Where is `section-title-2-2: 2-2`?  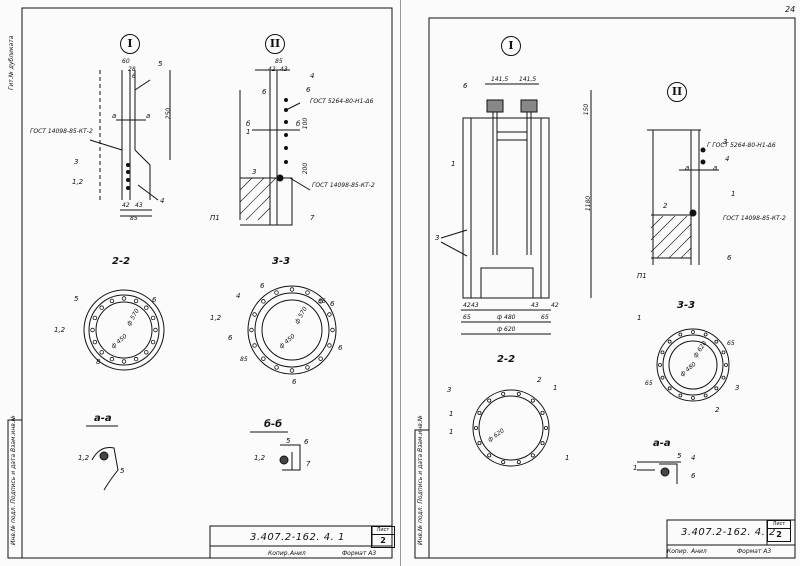
section-title-2-2: 2-2 is located at coordinates (506, 359).